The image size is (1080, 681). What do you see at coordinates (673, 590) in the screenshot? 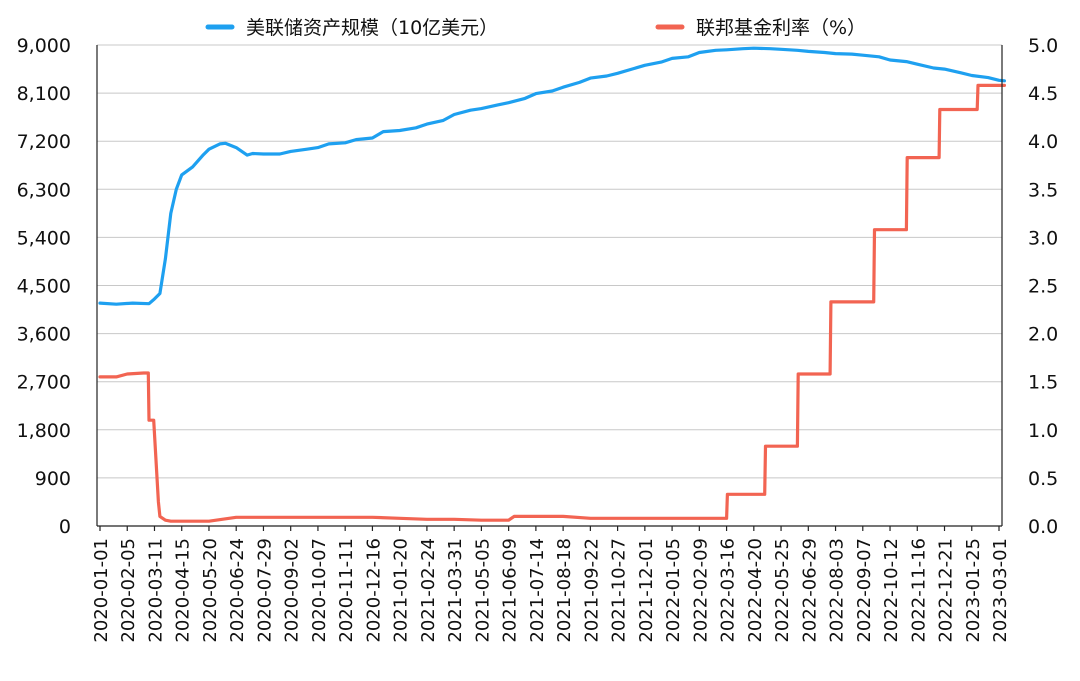
I see `x-tick-label: 2022-01-05` at bounding box center [673, 590].